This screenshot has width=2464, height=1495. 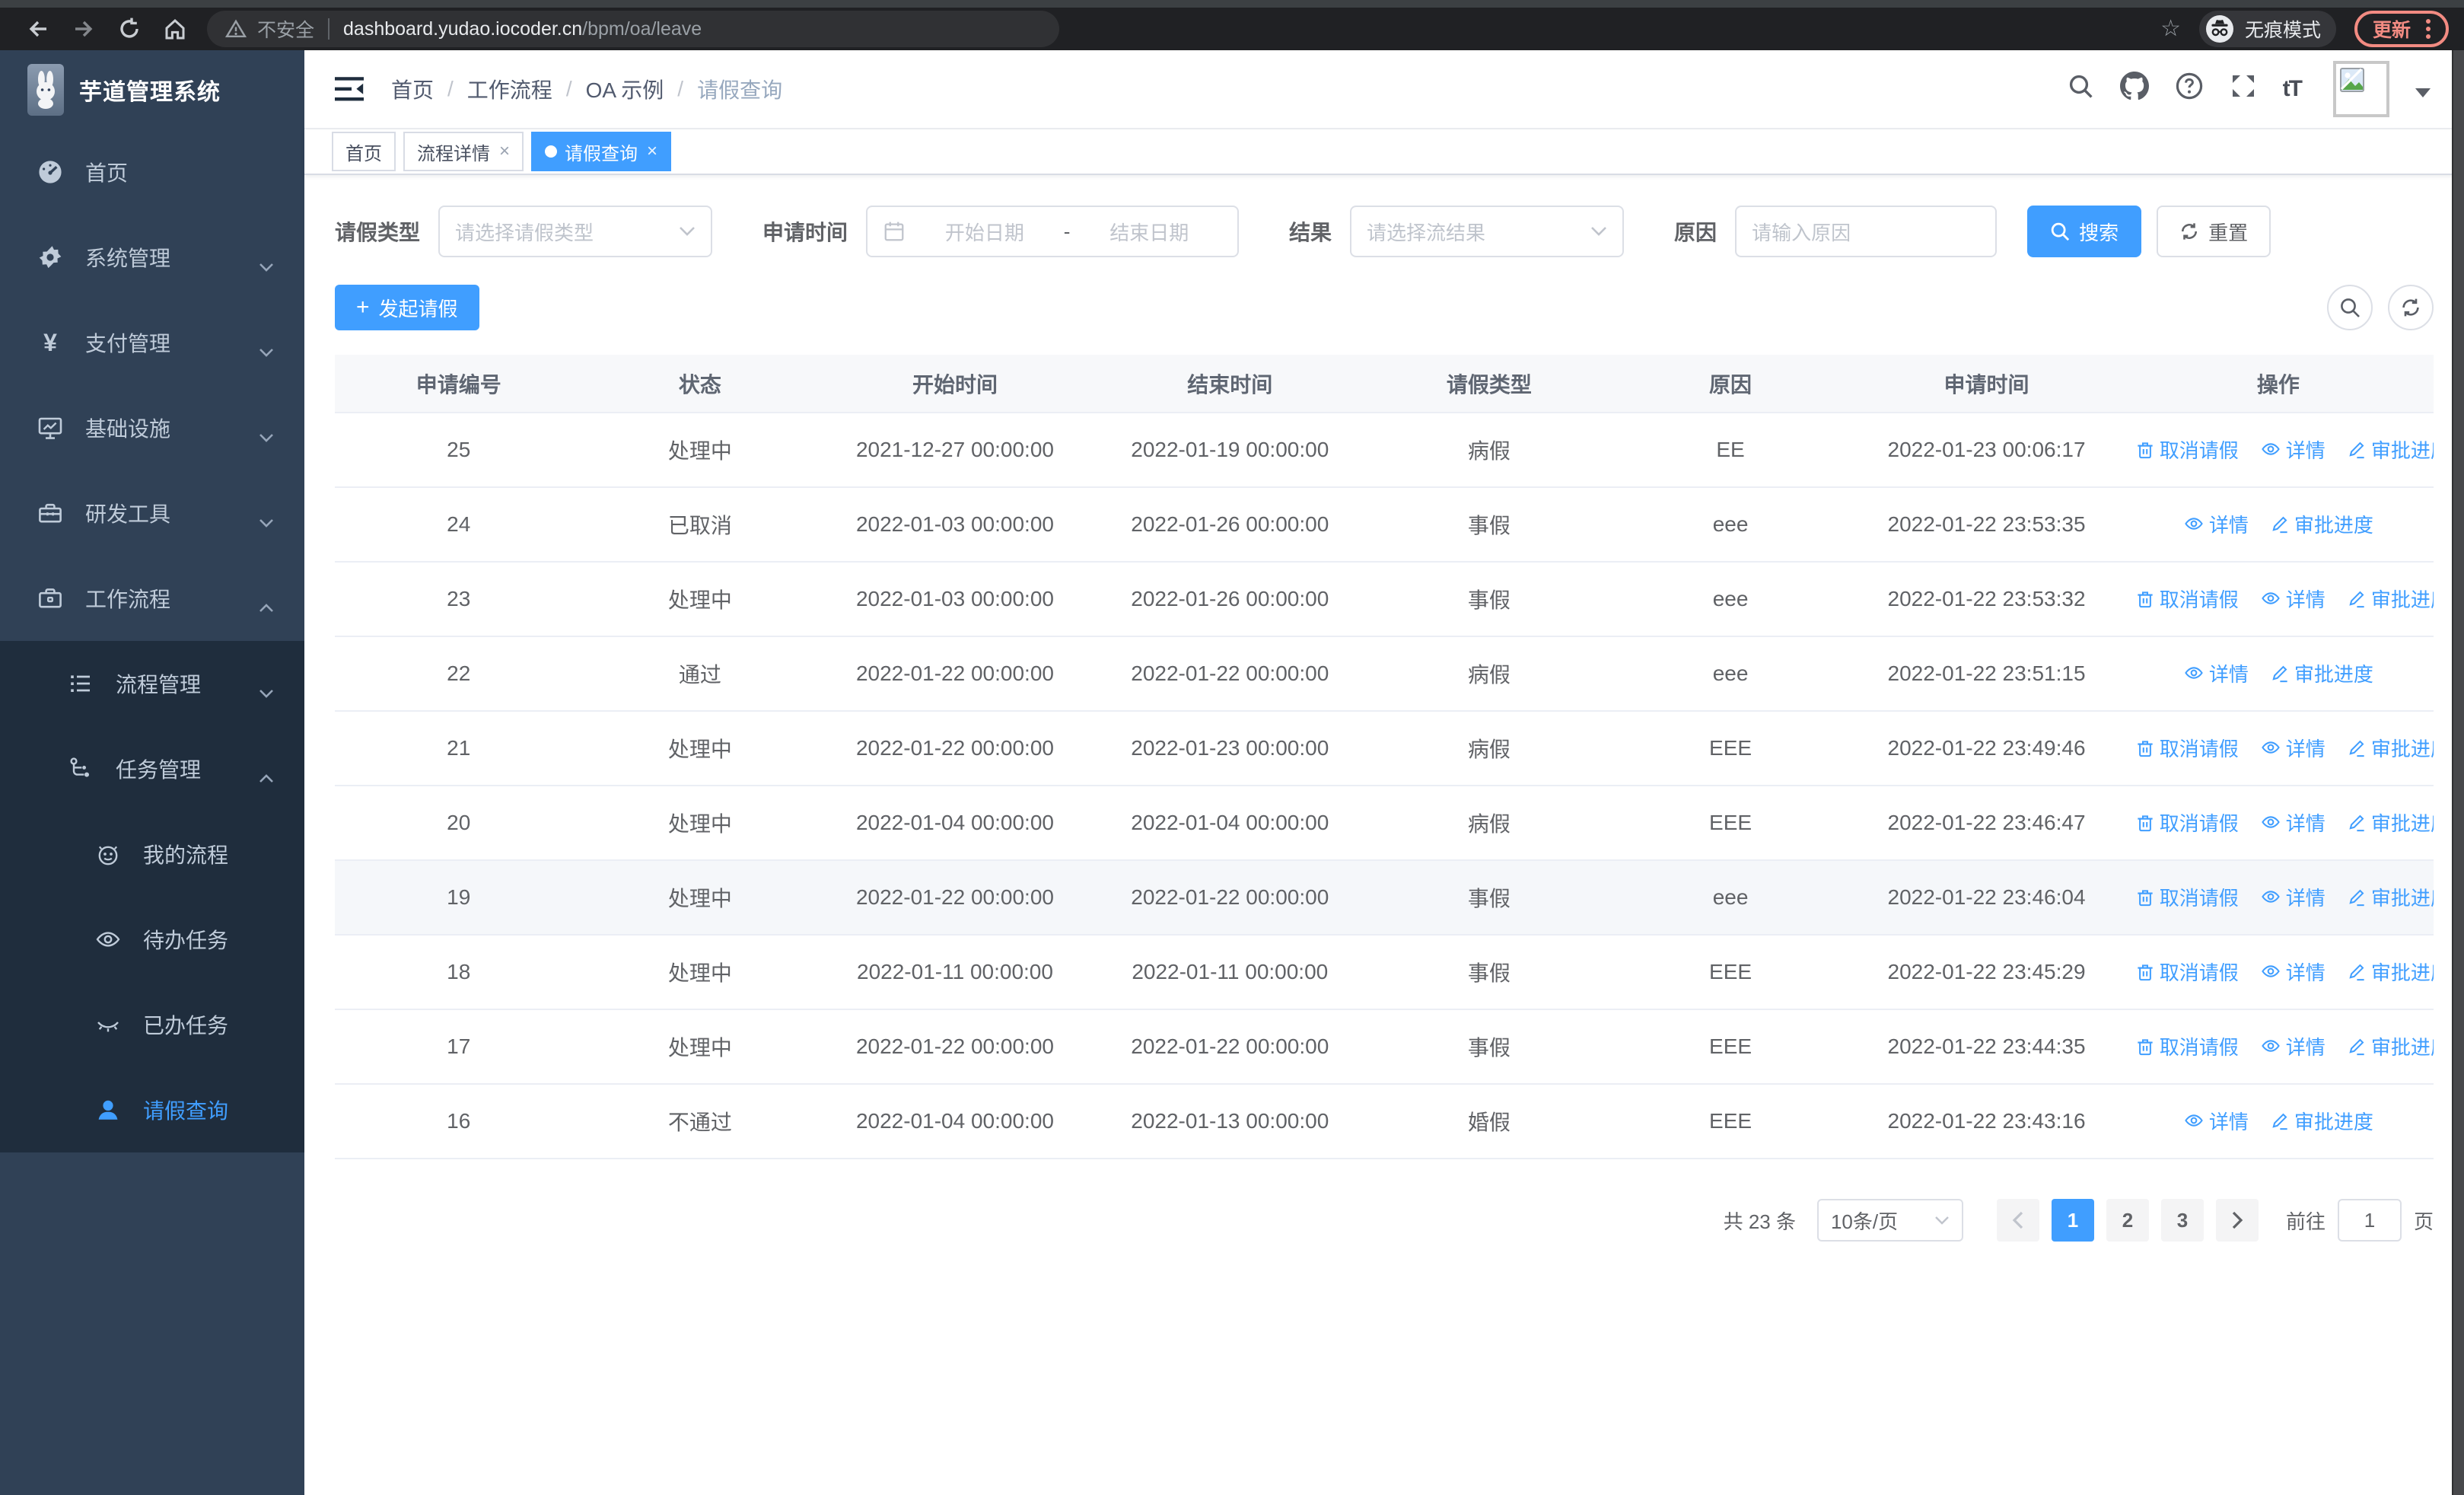 I want to click on toggle-search-button, so click(x=2350, y=308).